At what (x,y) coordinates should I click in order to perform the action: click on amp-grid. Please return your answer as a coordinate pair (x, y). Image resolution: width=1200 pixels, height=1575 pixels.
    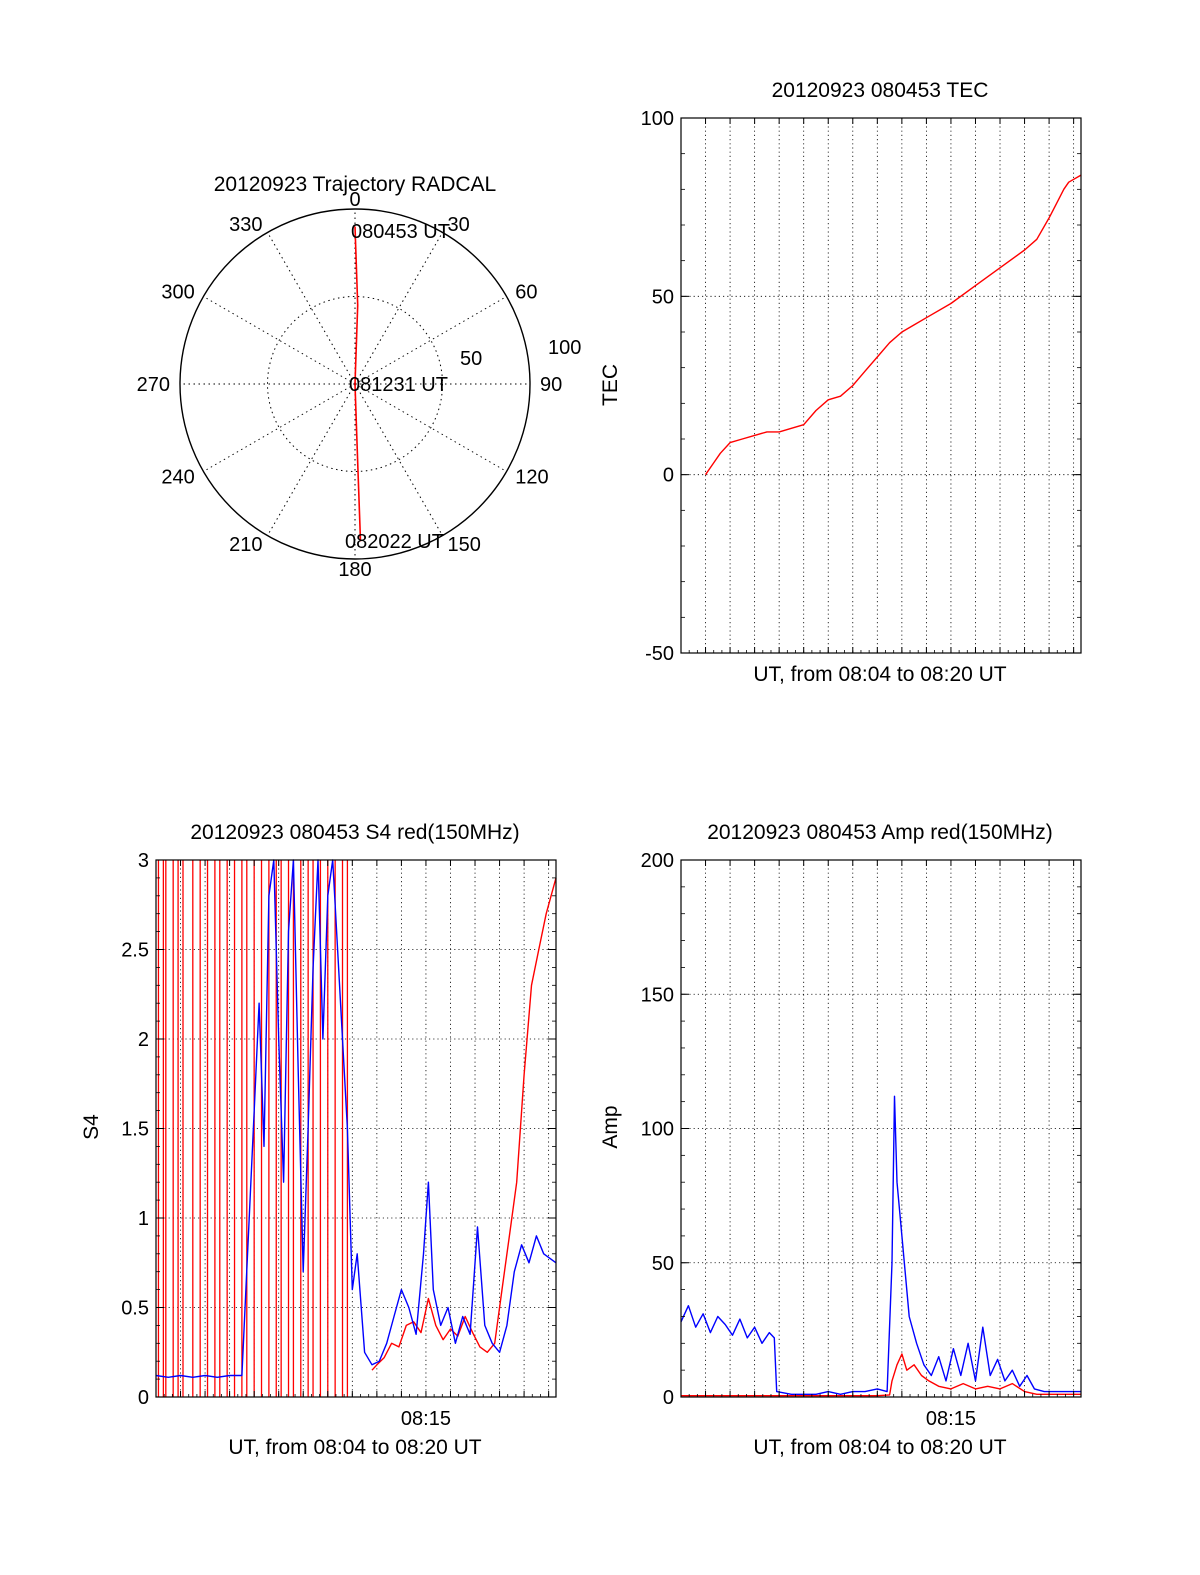
    Looking at the image, I should click on (881, 1128).